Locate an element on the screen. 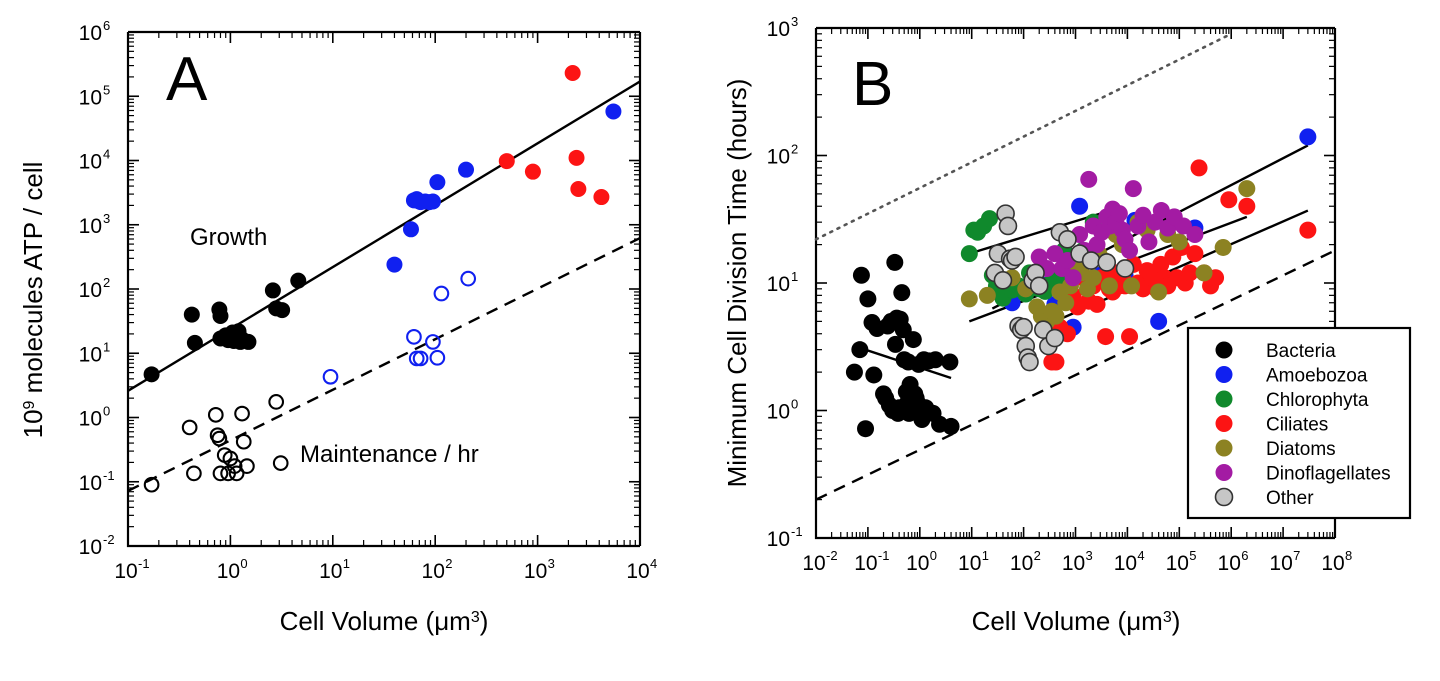  series-growth-protists-filled-blue- is located at coordinates (504, 188).